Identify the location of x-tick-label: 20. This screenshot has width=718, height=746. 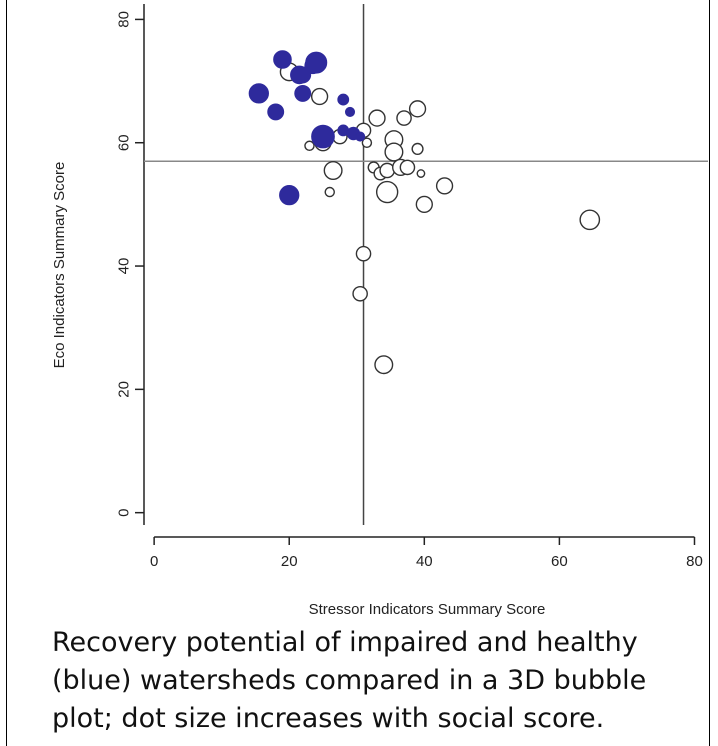
(289, 561).